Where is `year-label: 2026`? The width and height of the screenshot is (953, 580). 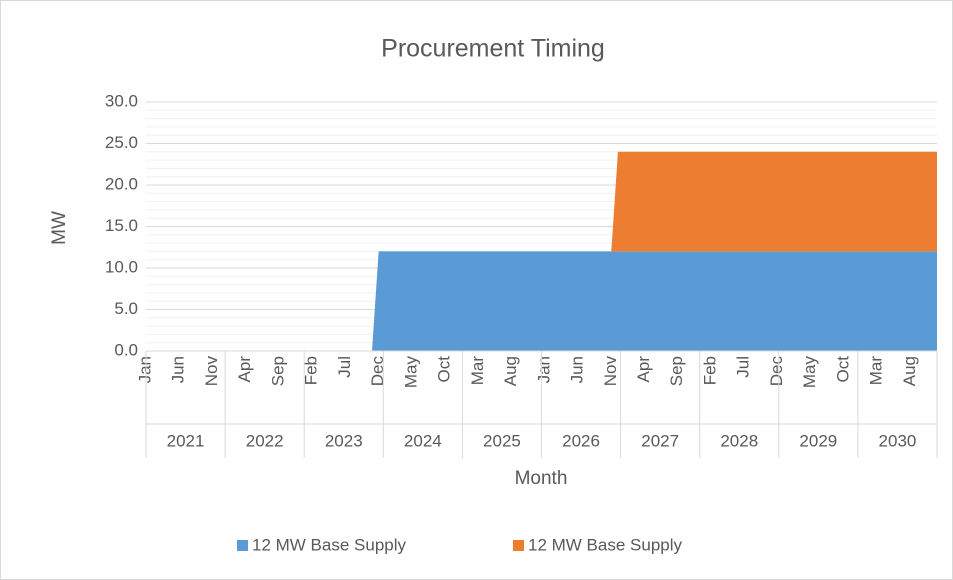
year-label: 2026 is located at coordinates (581, 440).